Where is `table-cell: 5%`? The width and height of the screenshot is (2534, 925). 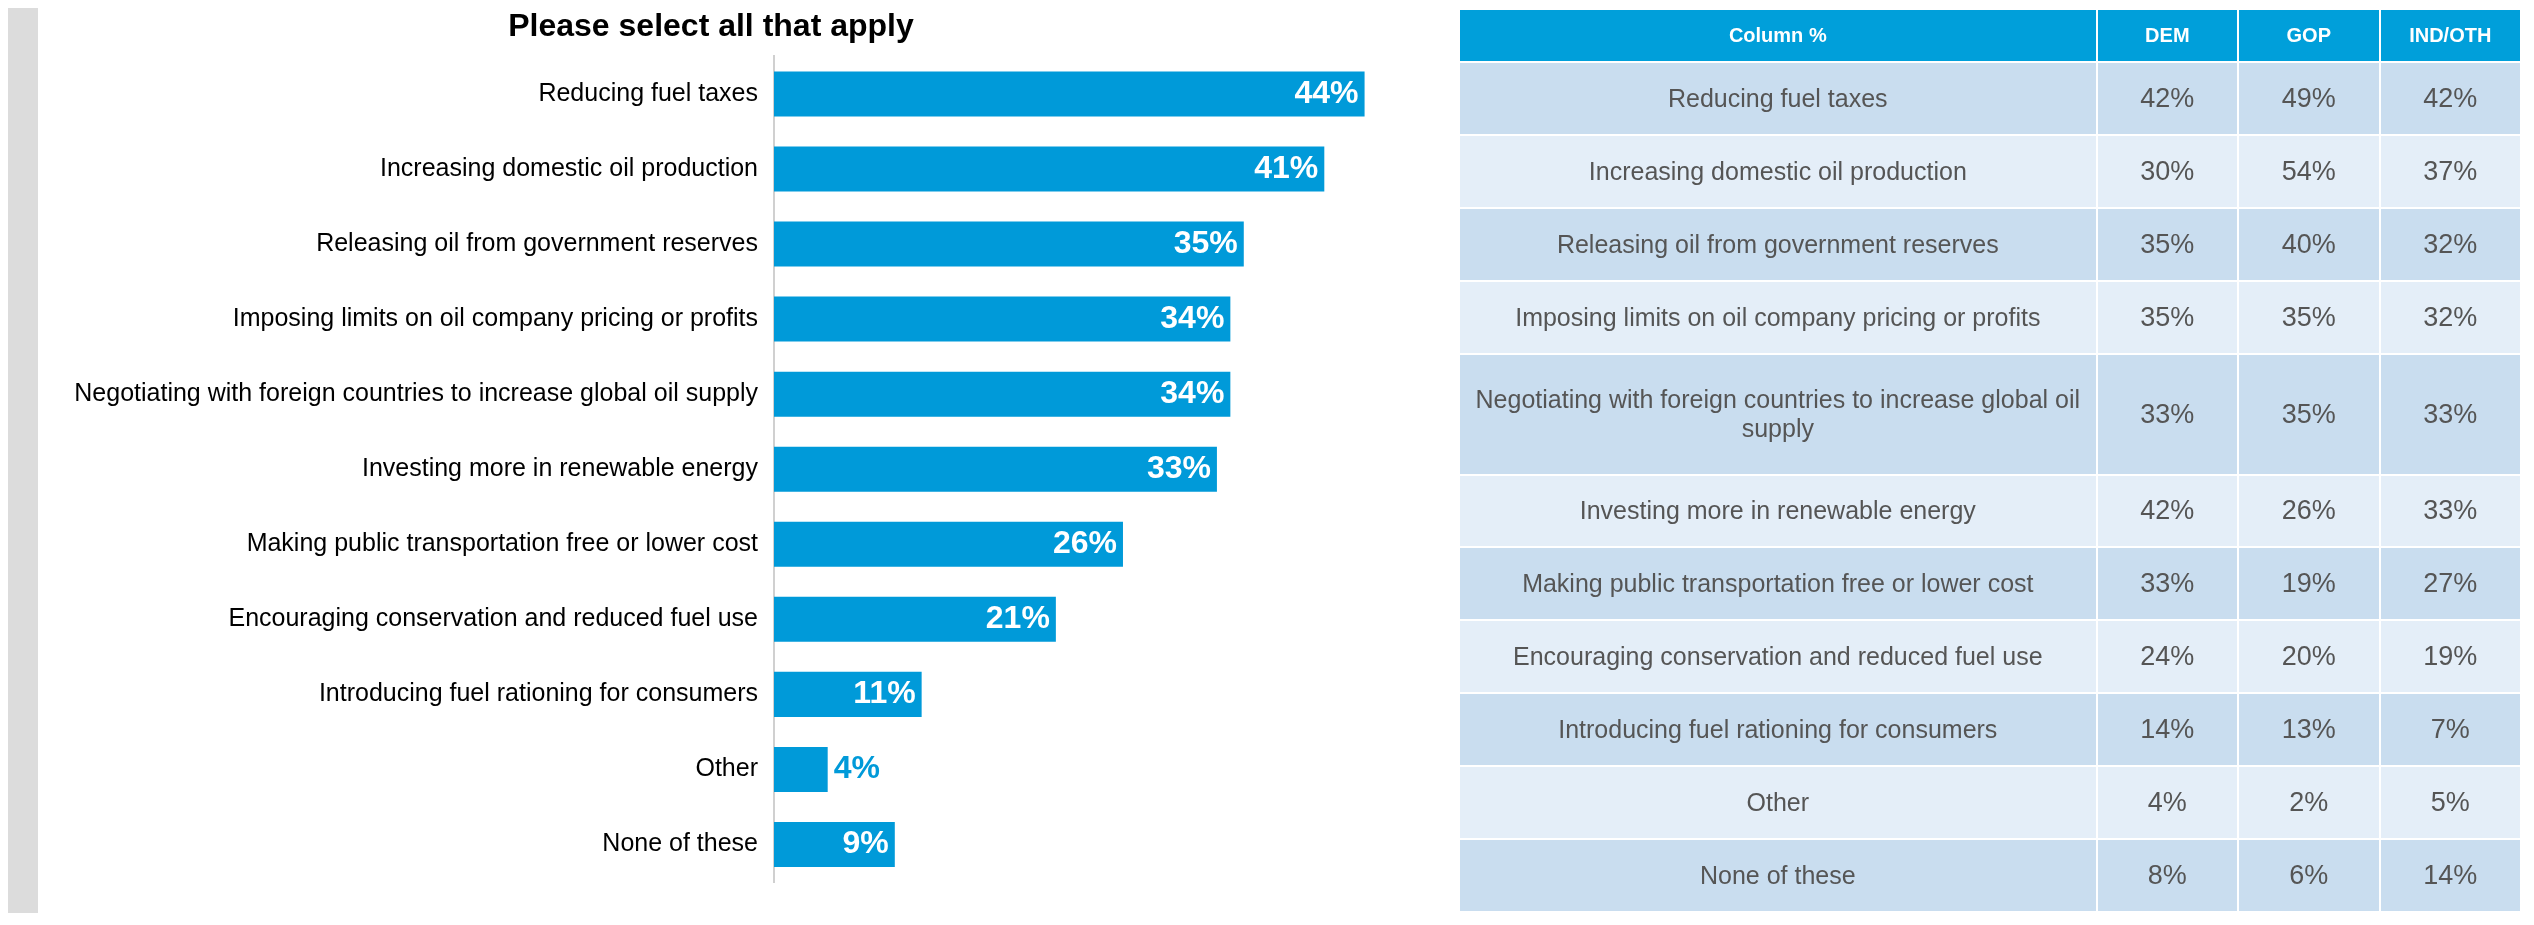 table-cell: 5% is located at coordinates (2450, 803).